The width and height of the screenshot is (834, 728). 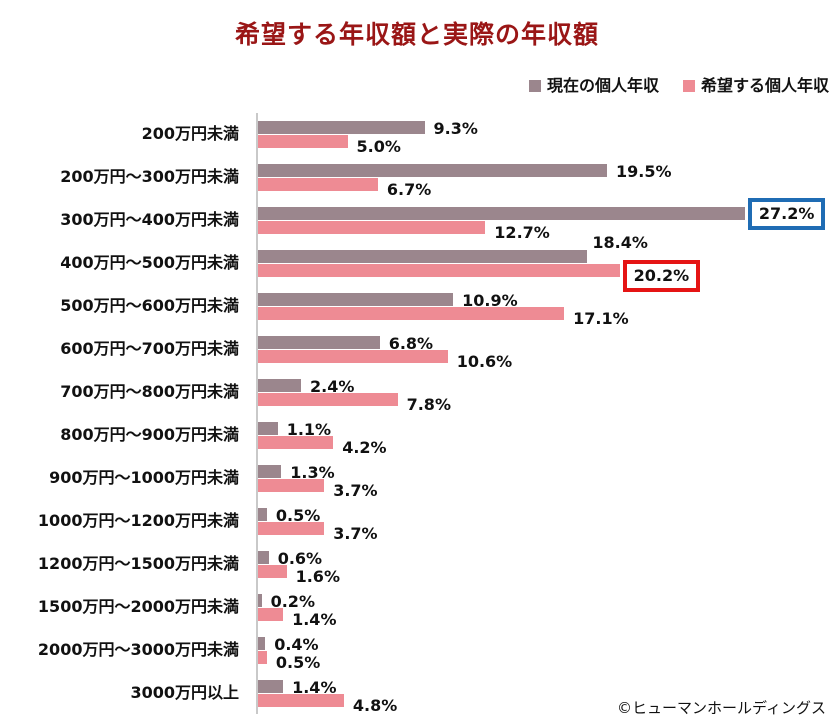 What do you see at coordinates (542, 213) in the screenshot?
I see `bar-line: 27.2%` at bounding box center [542, 213].